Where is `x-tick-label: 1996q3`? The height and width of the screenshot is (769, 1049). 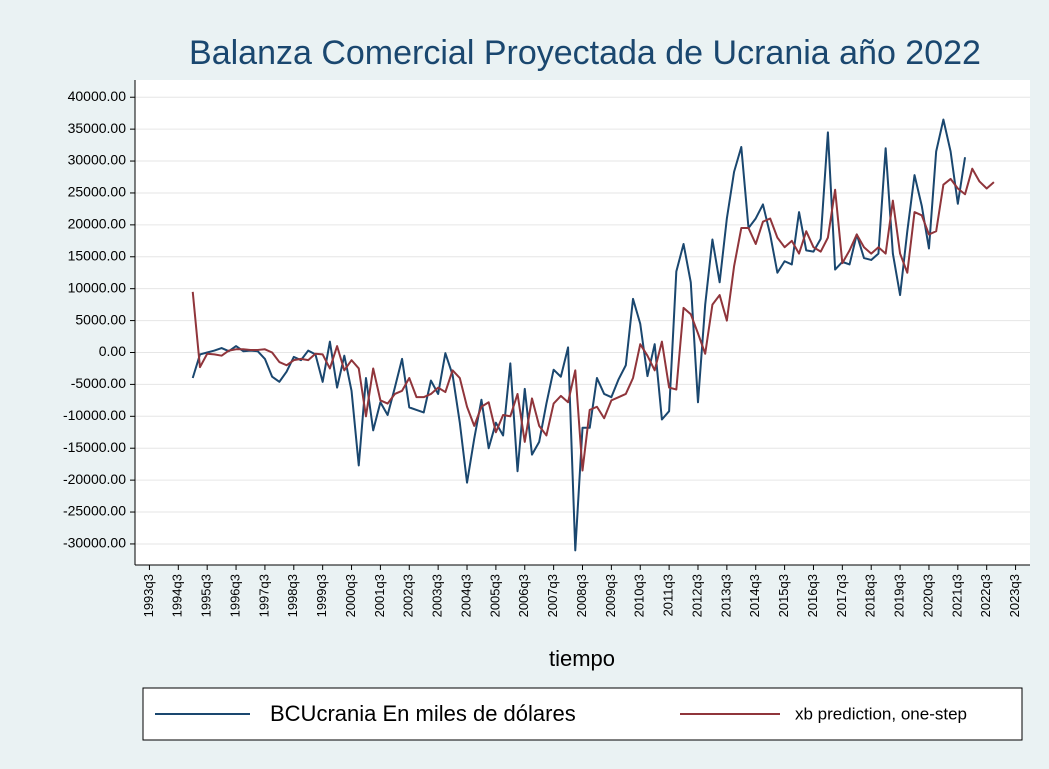 x-tick-label: 1996q3 is located at coordinates (234, 595).